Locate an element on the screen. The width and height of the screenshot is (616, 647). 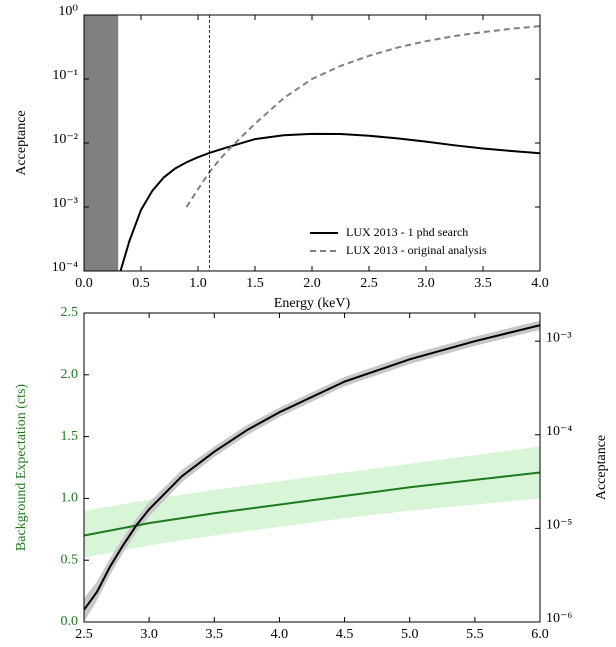
legend-label: LUX 2013 - 1 phd search is located at coordinates (407, 232).